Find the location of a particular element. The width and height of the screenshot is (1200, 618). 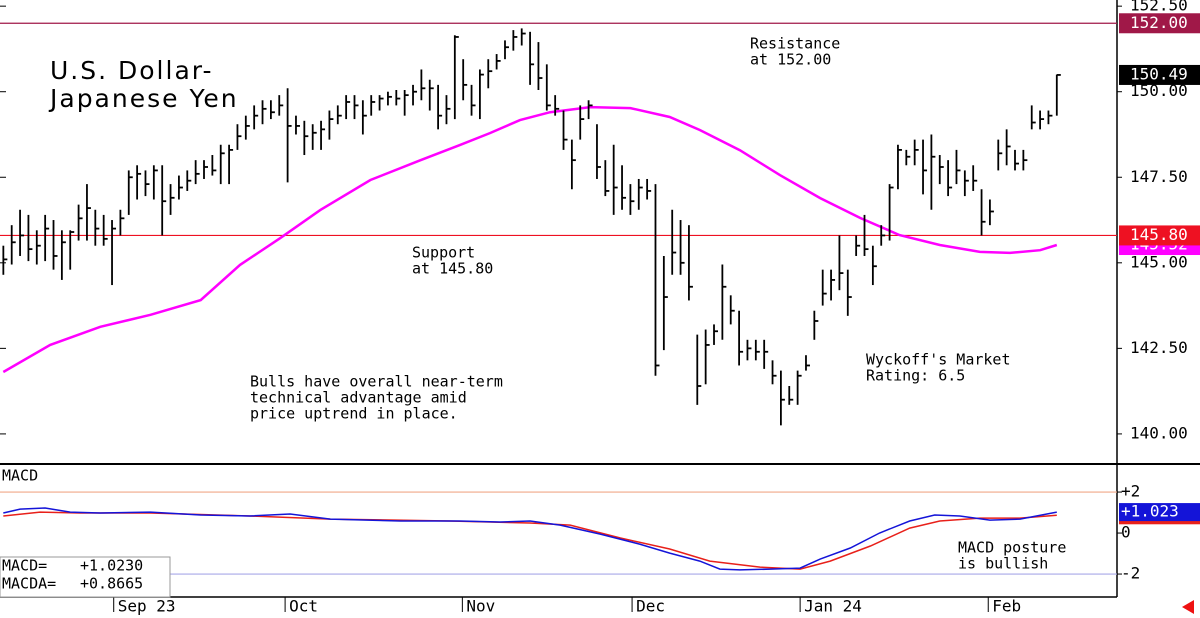

x-tick-label: Jan 24 is located at coordinates (833, 606).